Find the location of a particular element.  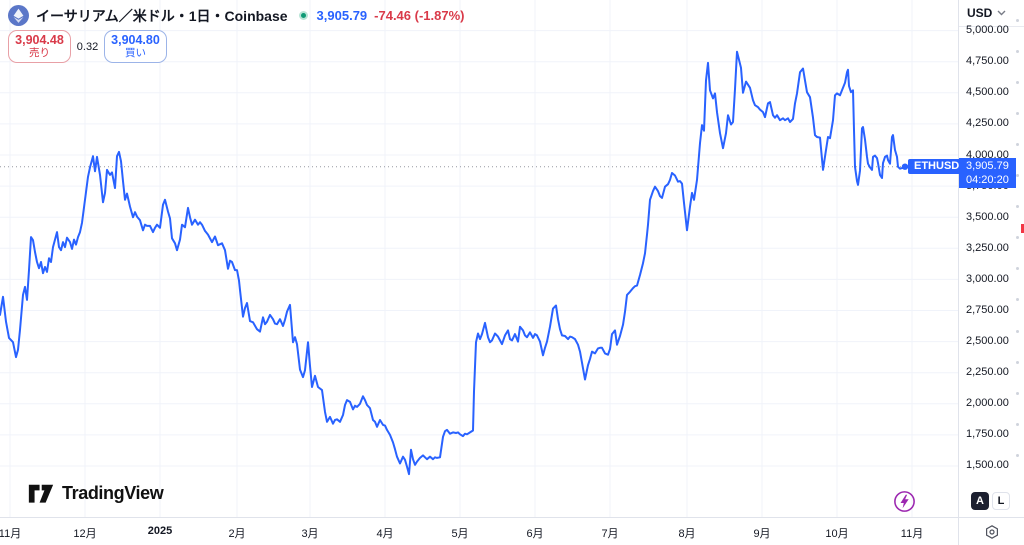

price-axis-label: 2,750.00 is located at coordinates (987, 309).